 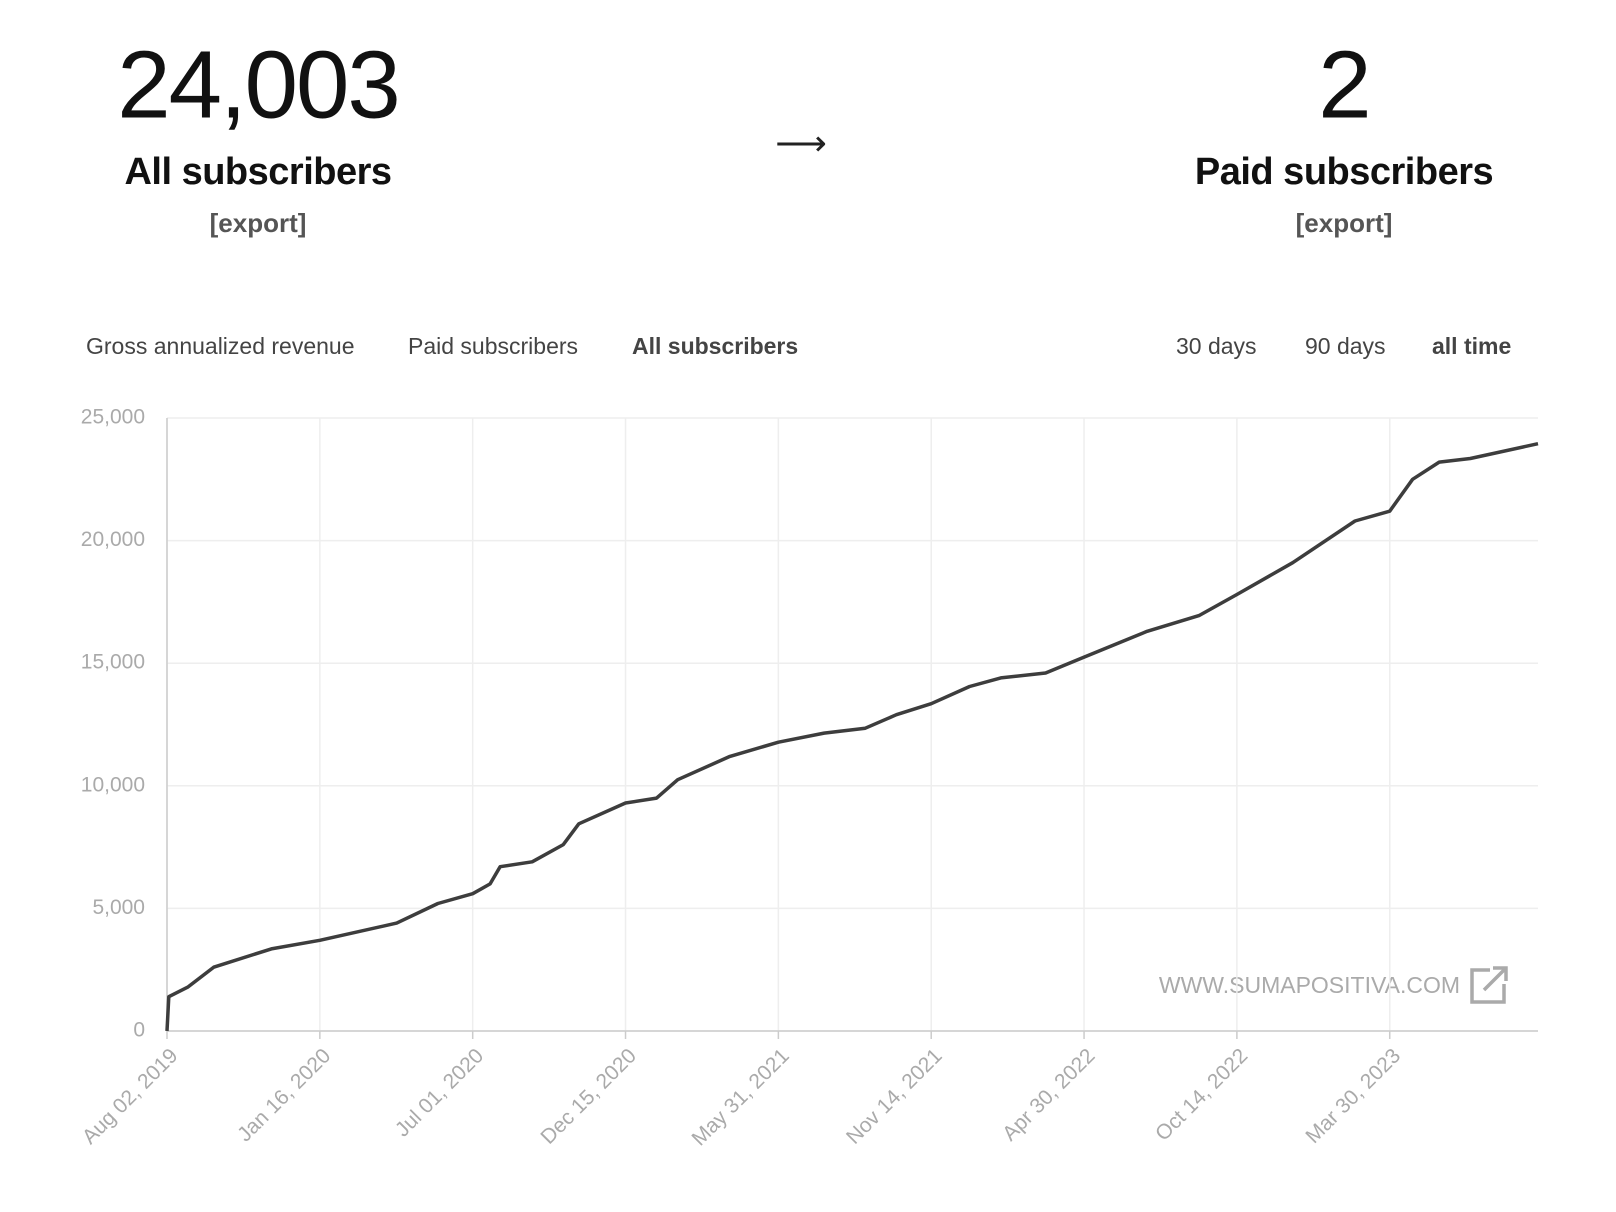 I want to click on x-tick-label: Jan 16, 2020, so click(x=284, y=1095).